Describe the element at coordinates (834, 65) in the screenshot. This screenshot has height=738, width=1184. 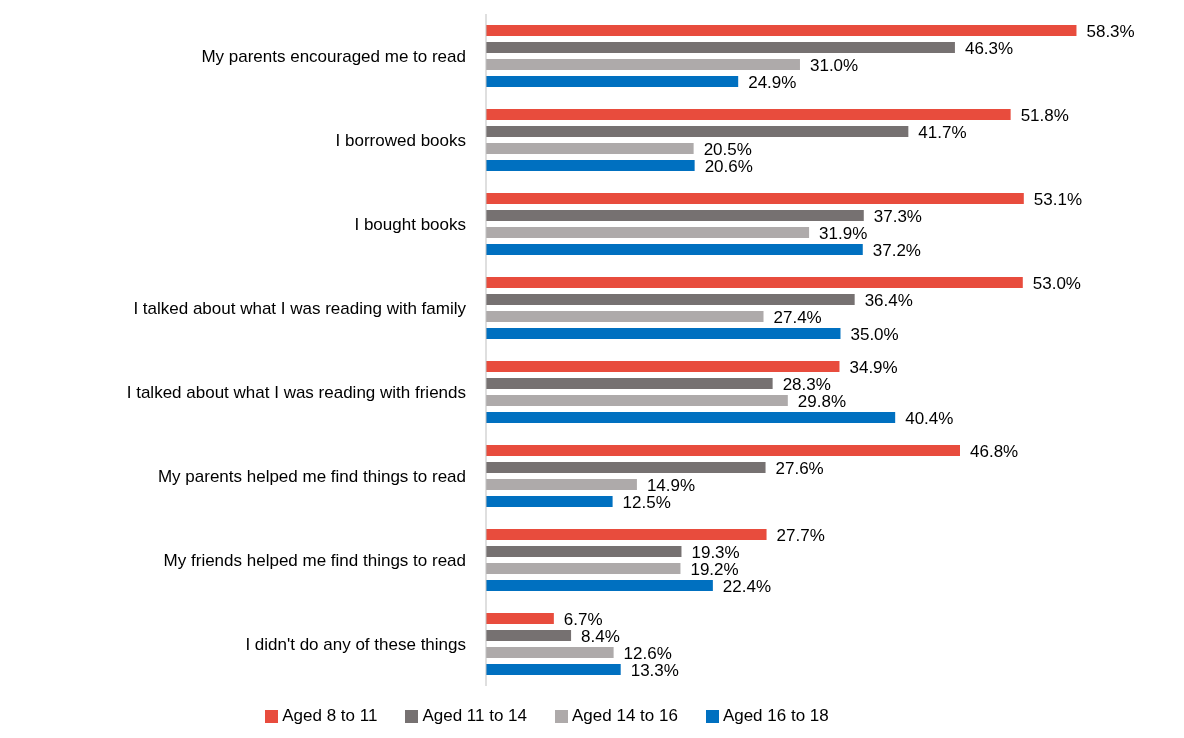
I see `data-label: 31.0%` at that location.